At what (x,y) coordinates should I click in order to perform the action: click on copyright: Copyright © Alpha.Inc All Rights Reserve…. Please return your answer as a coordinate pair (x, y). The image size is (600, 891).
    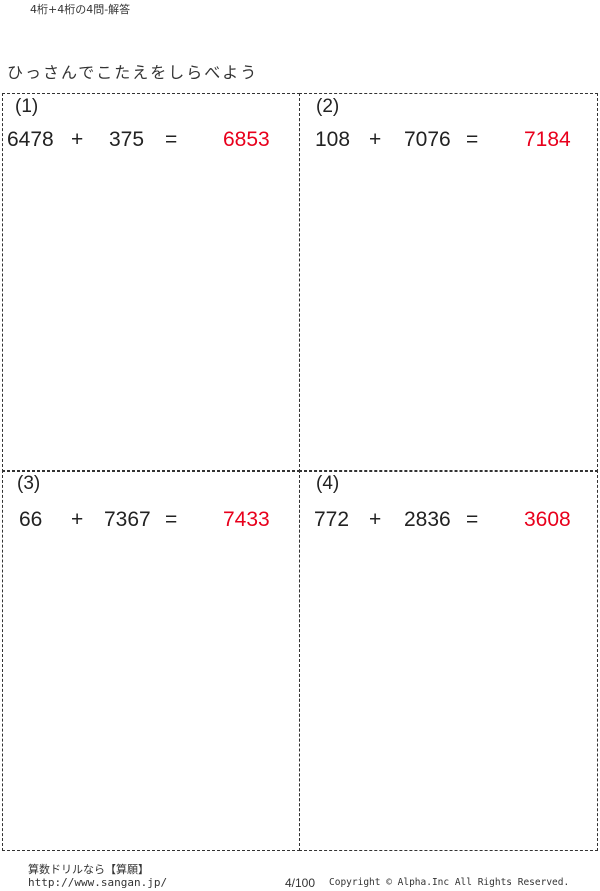
    Looking at the image, I should click on (449, 882).